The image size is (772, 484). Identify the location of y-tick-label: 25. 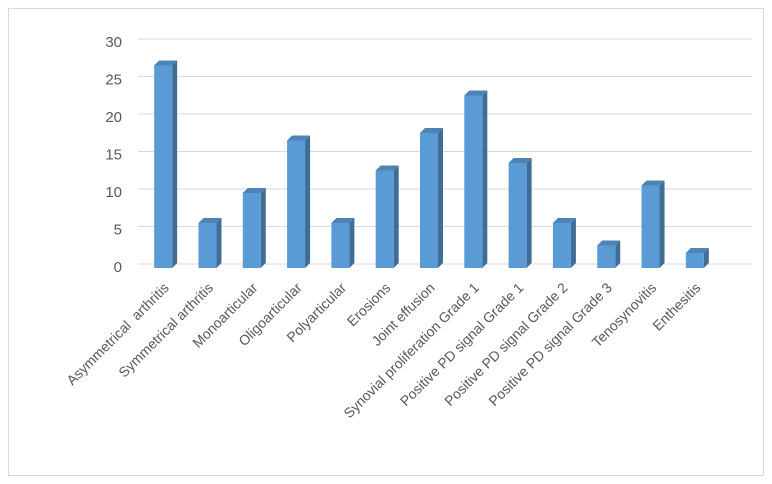
(113, 79).